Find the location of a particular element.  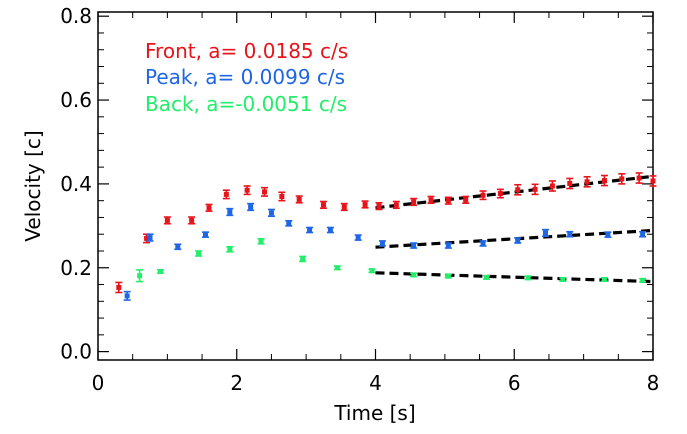

x-tick-labels: 0 2 4 6 8 is located at coordinates (376, 383).